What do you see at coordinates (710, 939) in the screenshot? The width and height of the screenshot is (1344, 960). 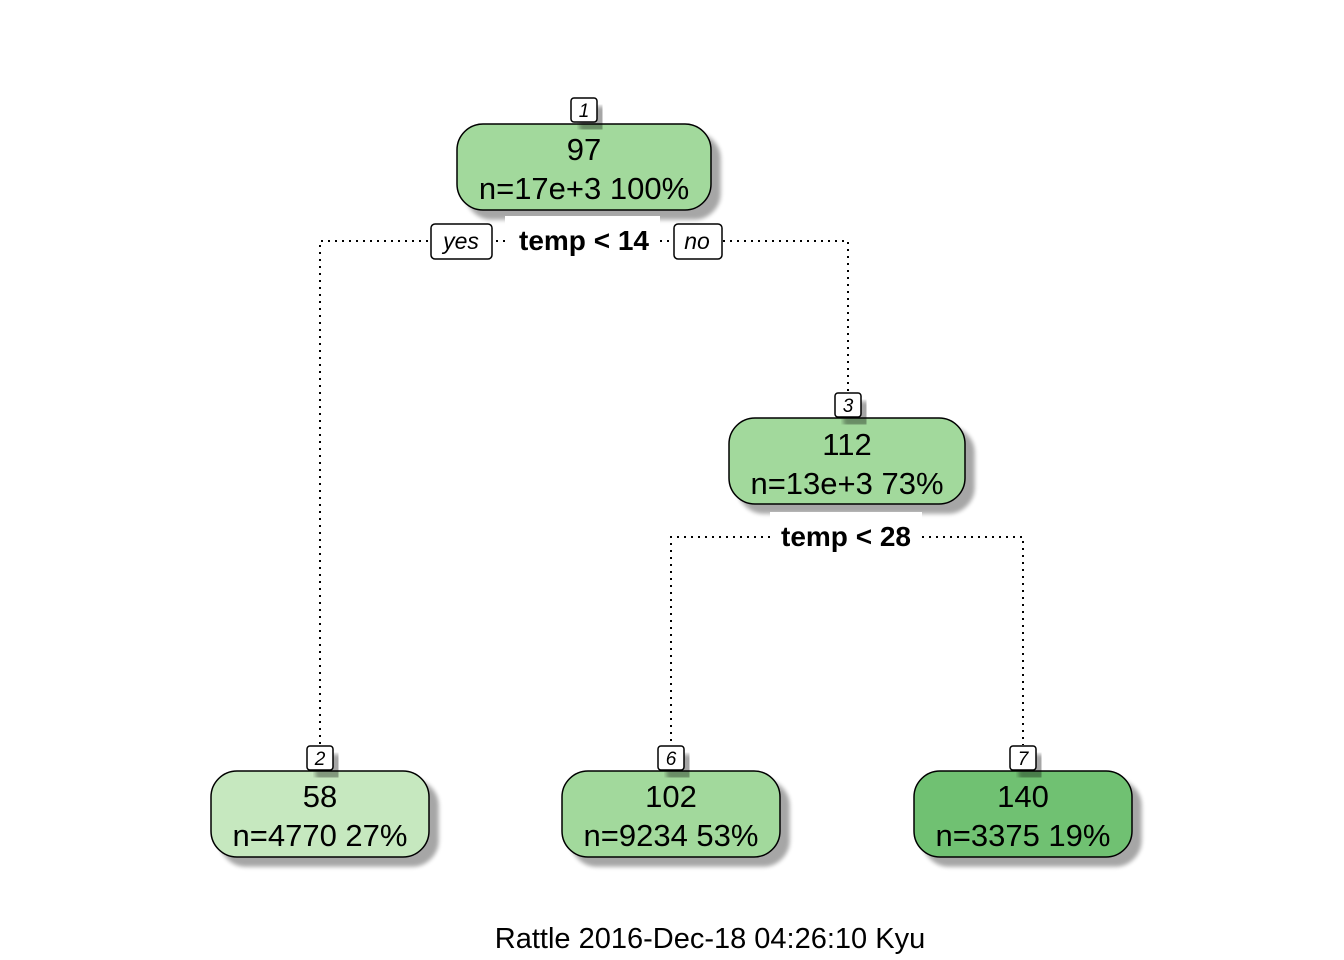 I see `caption: Rattle 2016-Dec-18 04:26:10 Kyu` at bounding box center [710, 939].